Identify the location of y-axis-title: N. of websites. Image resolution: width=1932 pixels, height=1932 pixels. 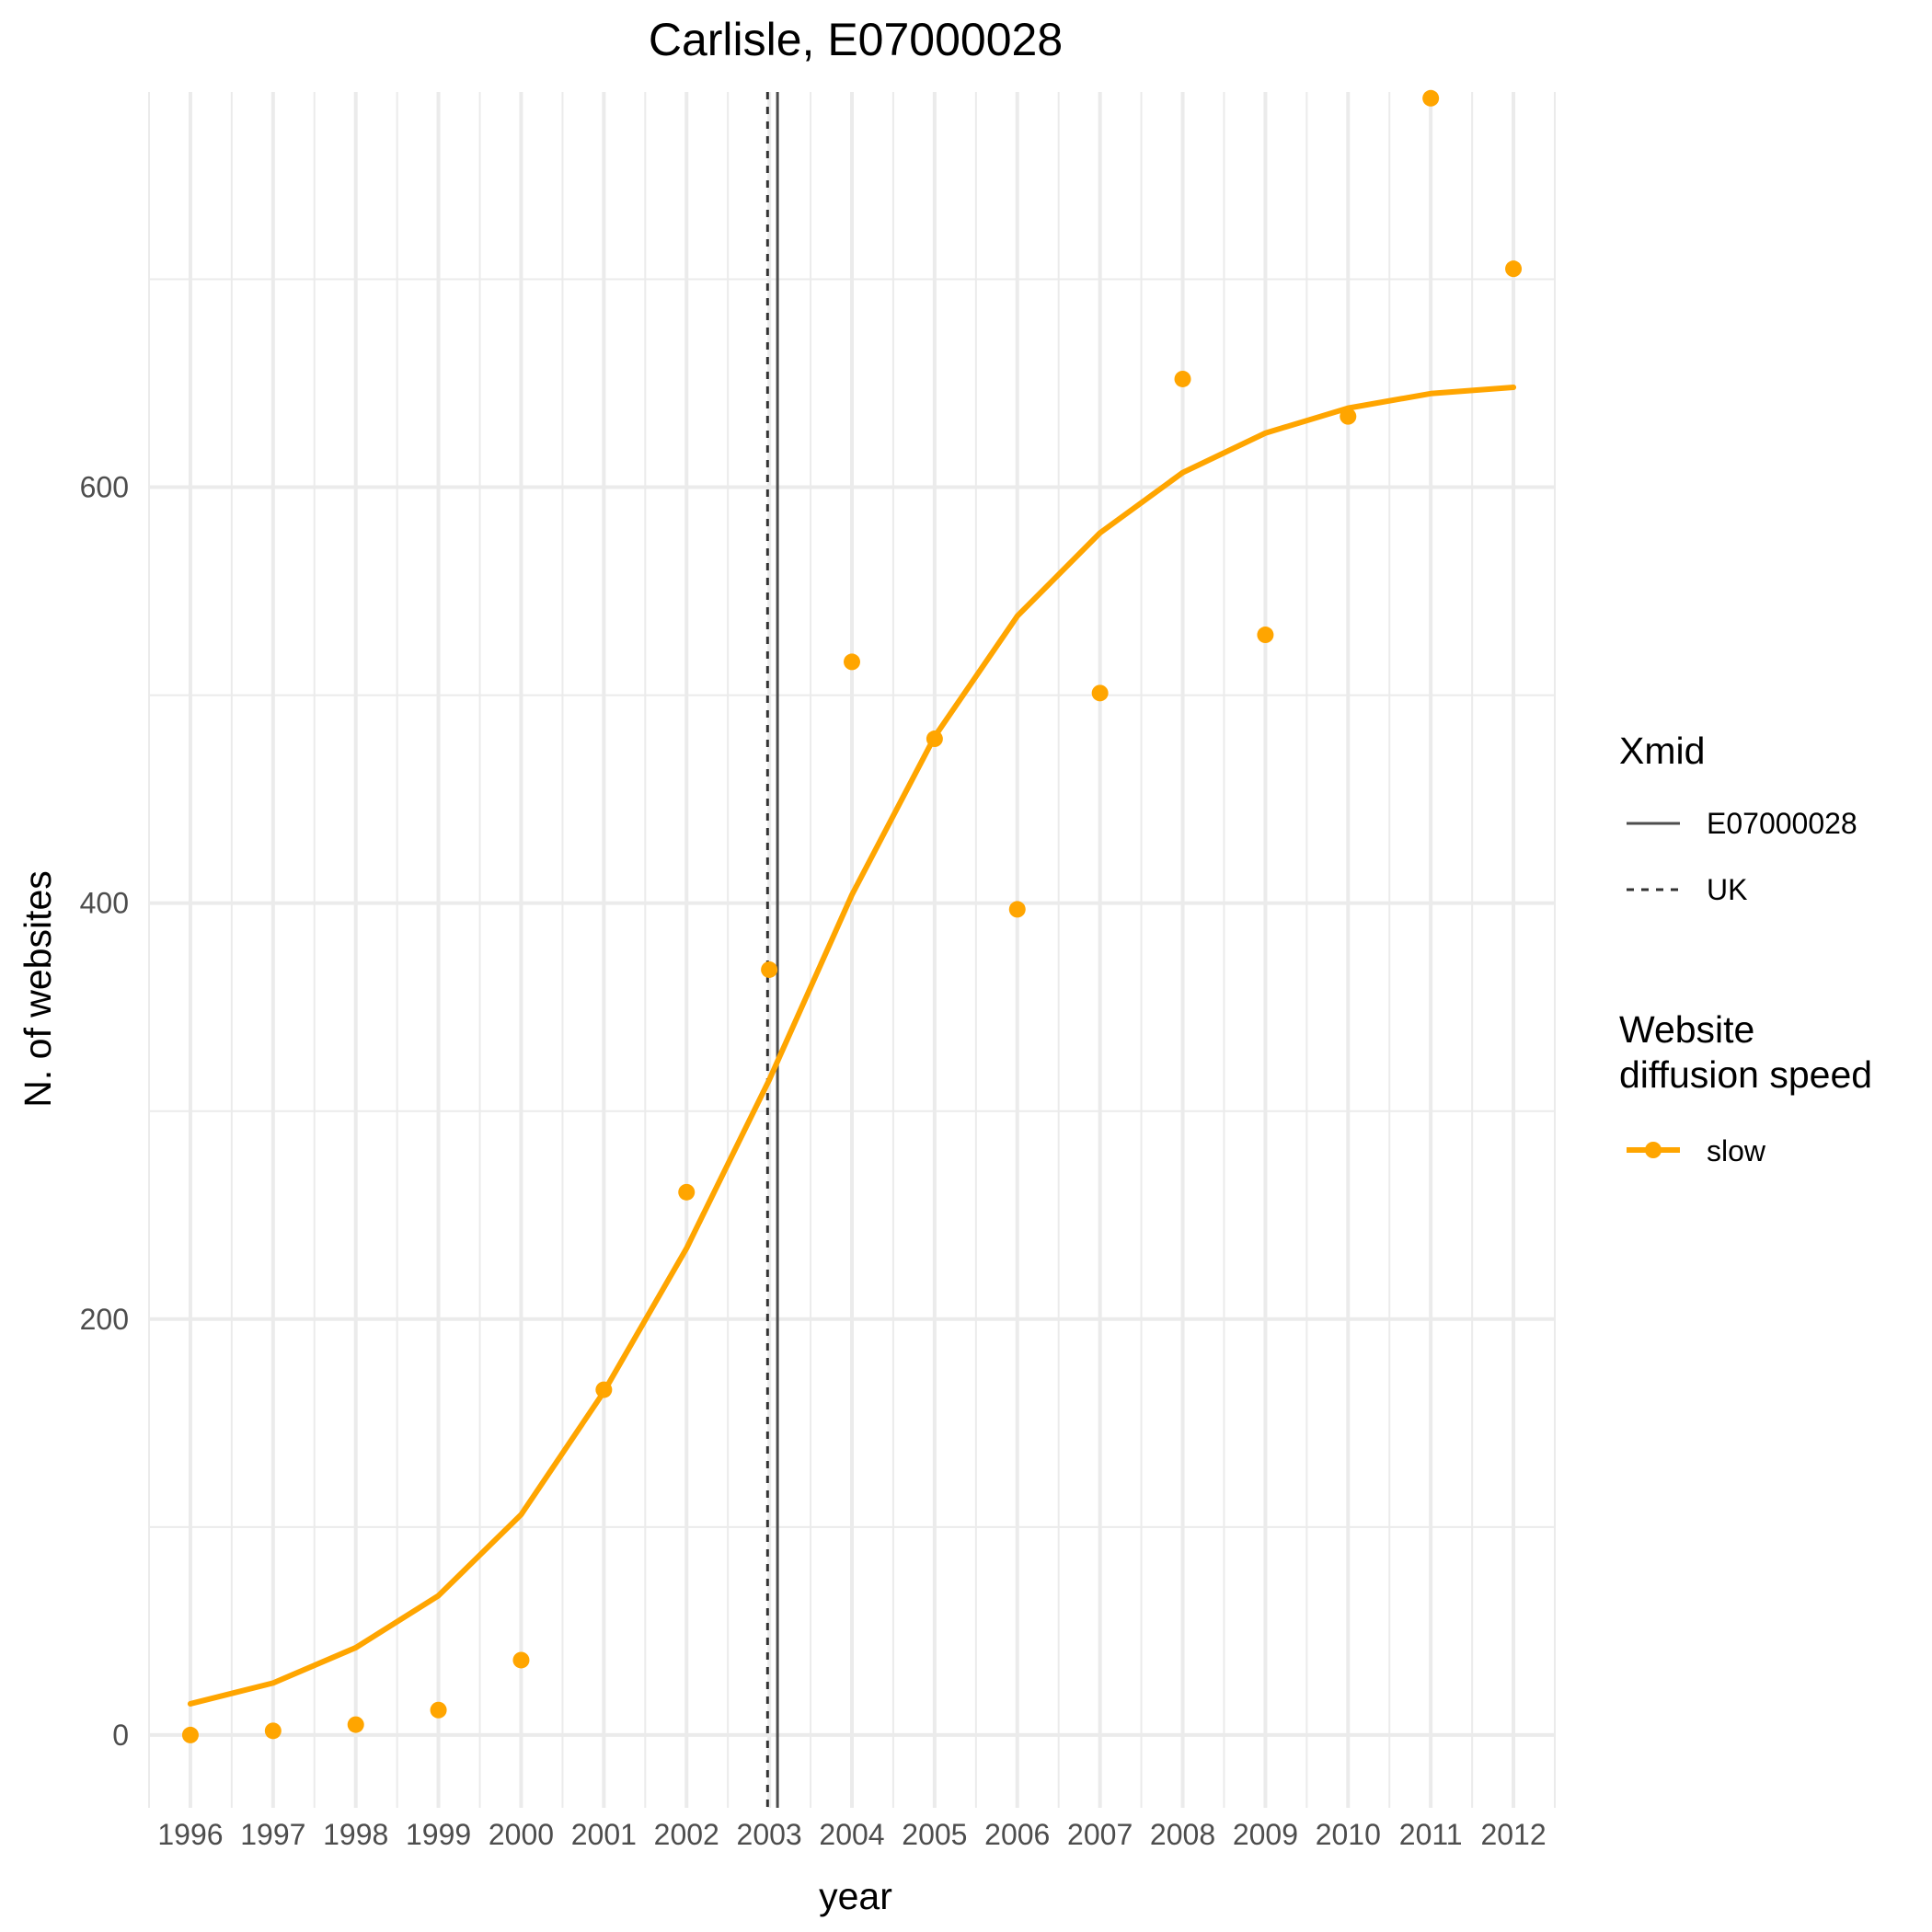
(38, 989).